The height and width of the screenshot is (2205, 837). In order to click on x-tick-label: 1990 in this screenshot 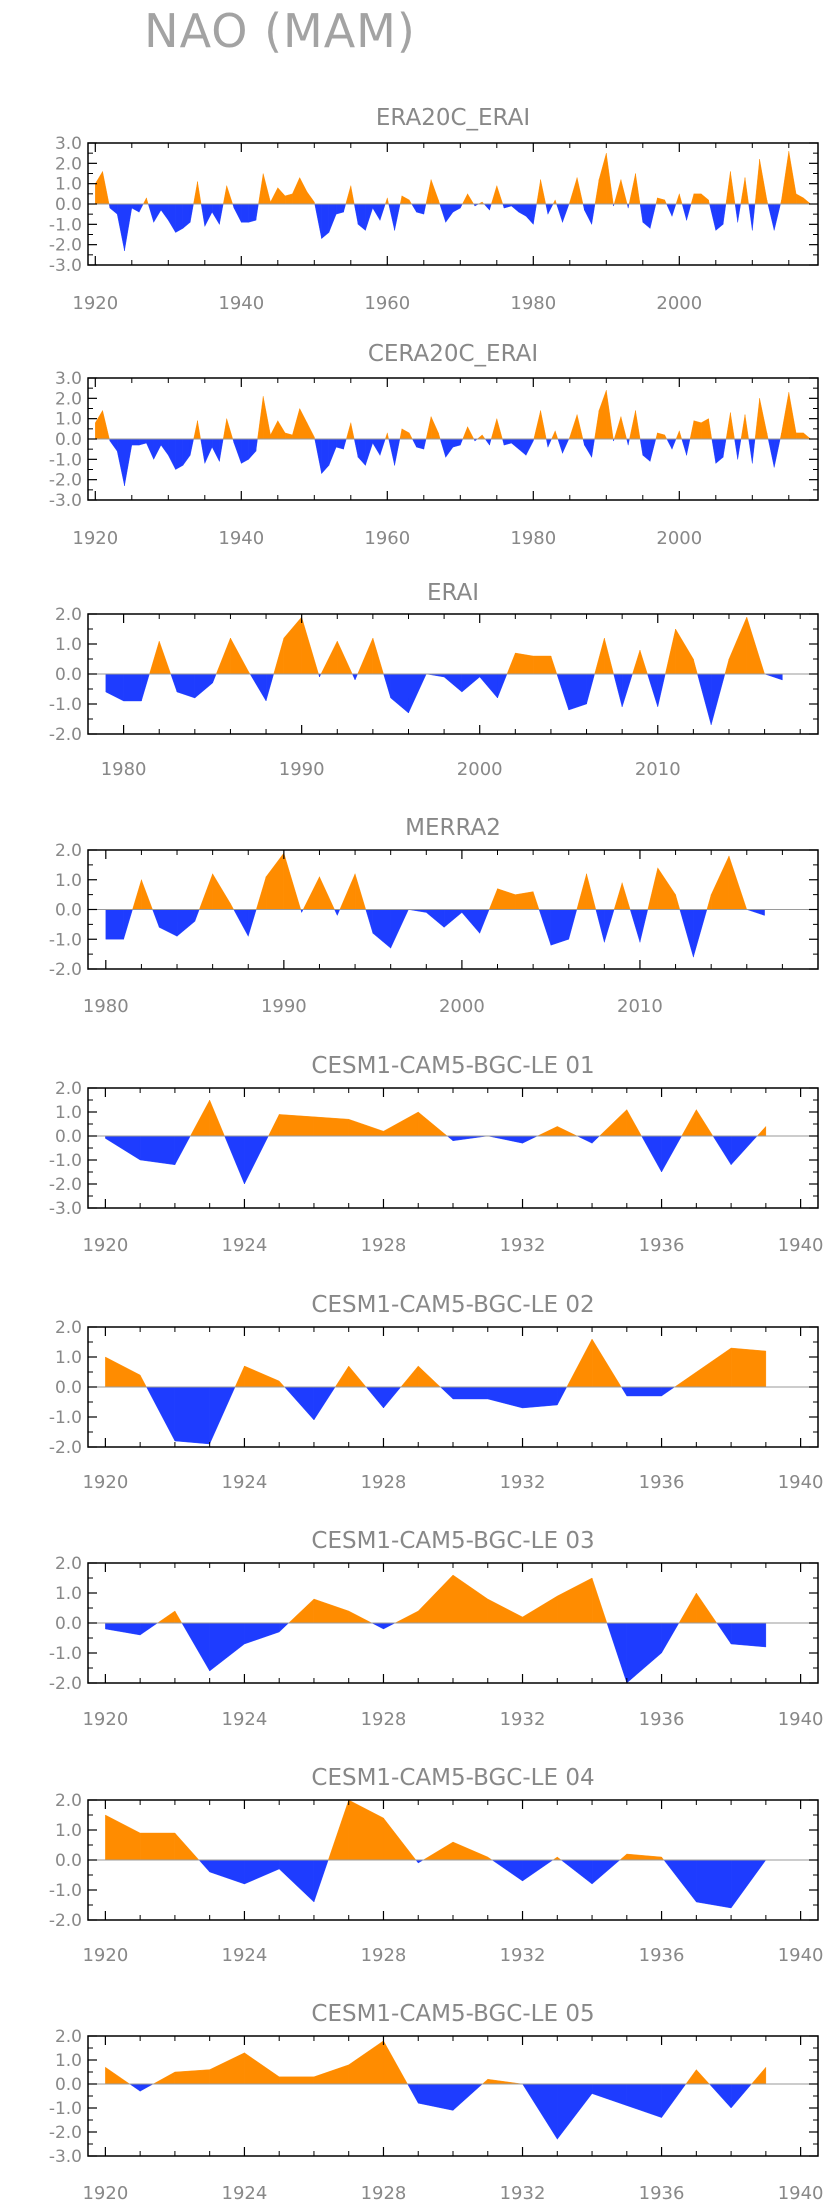, I will do `click(302, 769)`.